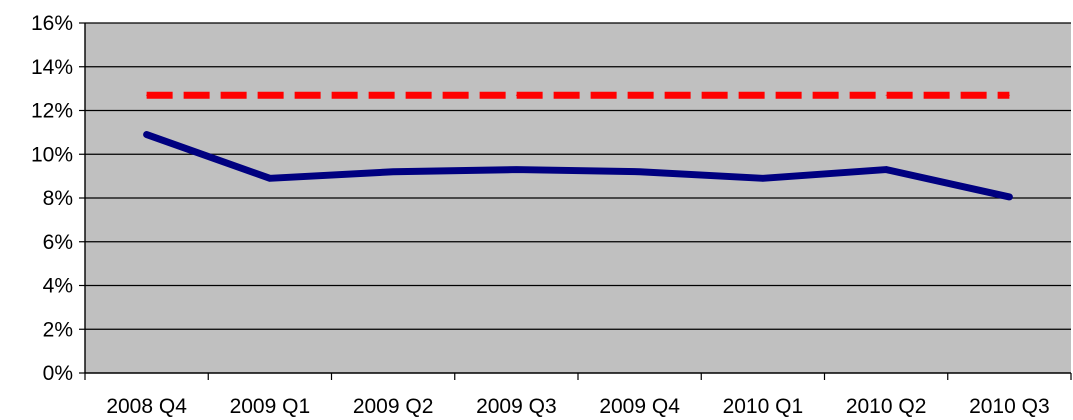 Image resolution: width=1073 pixels, height=420 pixels. Describe the element at coordinates (393, 406) in the screenshot. I see `x-tick-label: 2009 Q2` at that location.